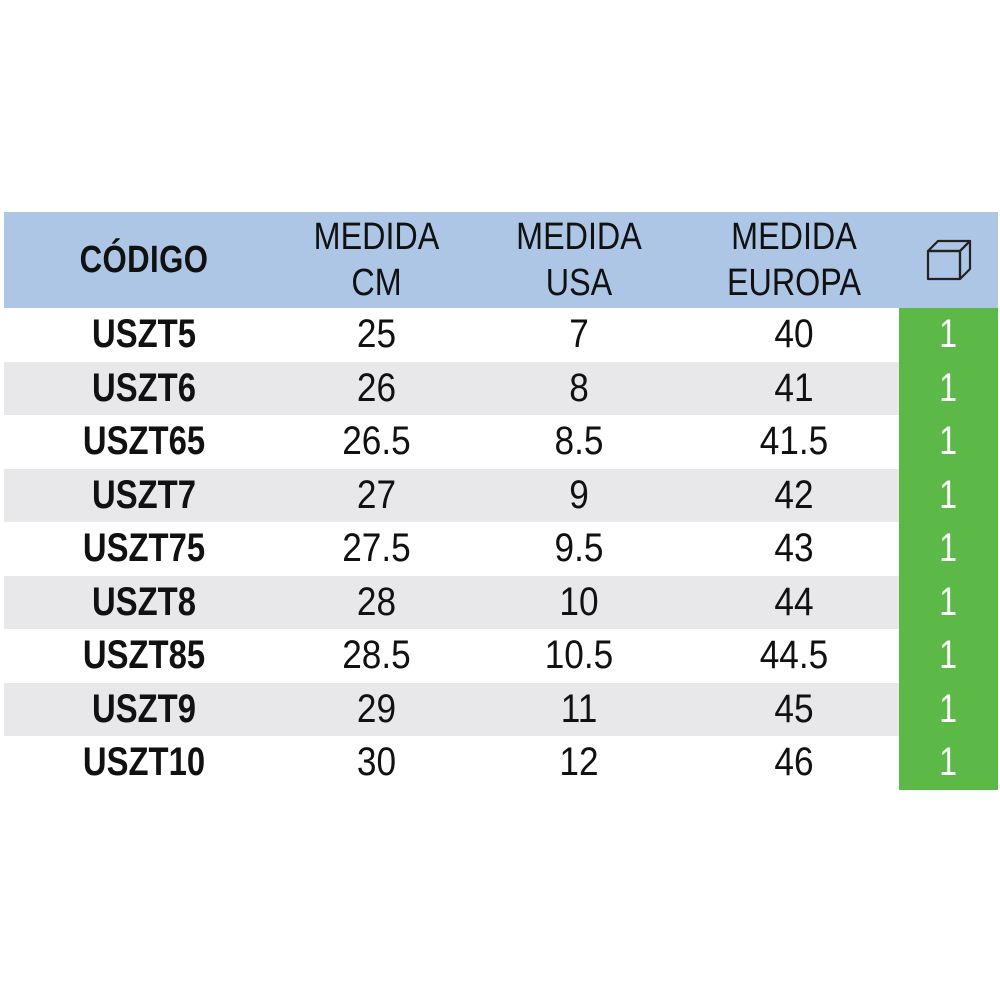 The width and height of the screenshot is (1000, 1000). I want to click on table-row: USZT10 30 12 46 1, so click(501, 763).